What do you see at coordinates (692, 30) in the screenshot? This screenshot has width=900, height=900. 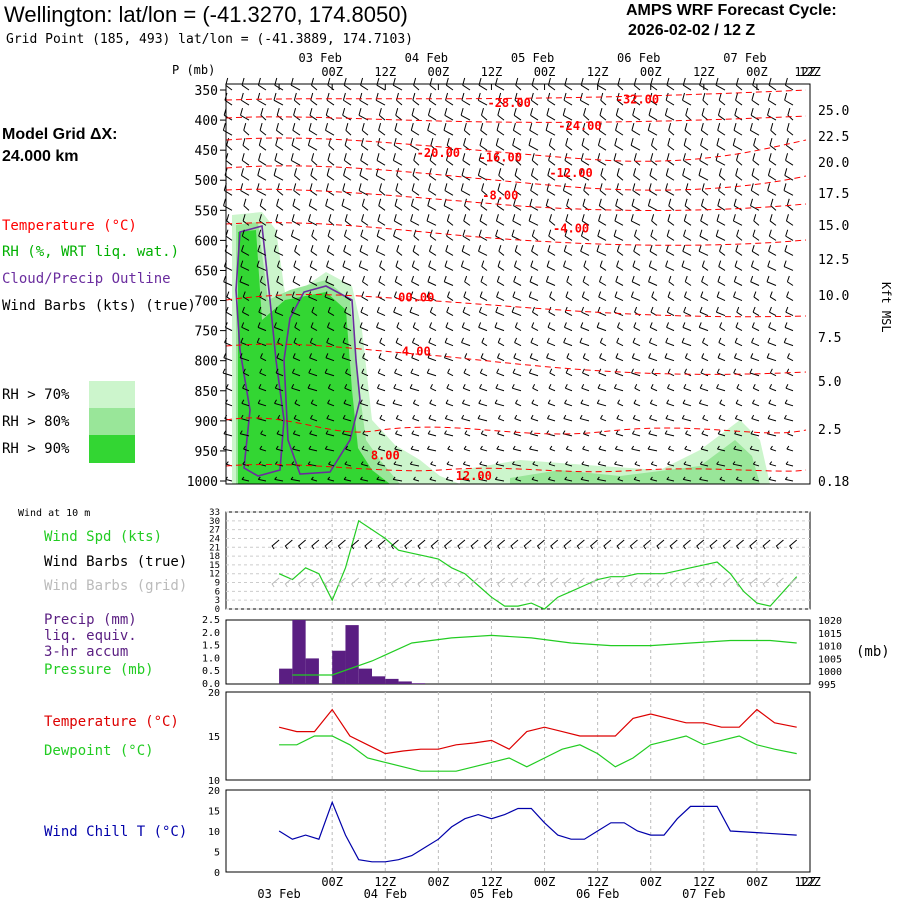 I see `forecast-cycle-value: 2026-02-02 / 12 Z` at bounding box center [692, 30].